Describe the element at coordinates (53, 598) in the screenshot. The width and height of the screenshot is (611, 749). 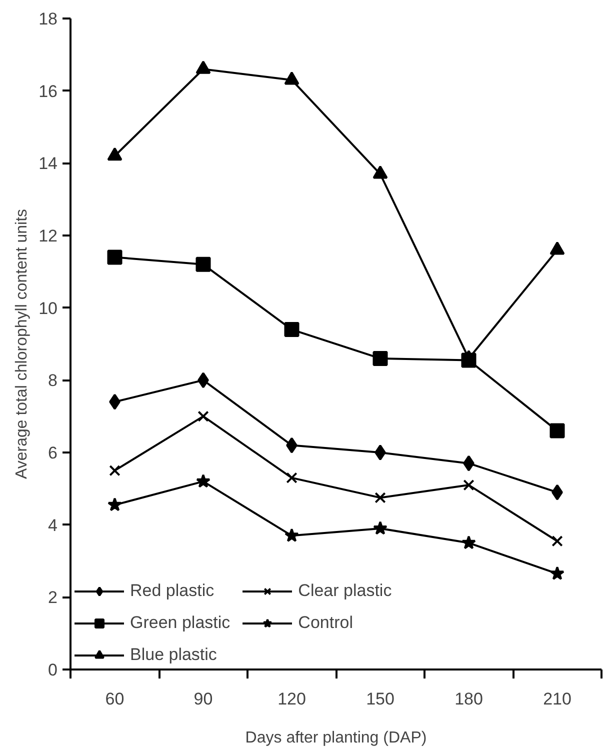
I see `y-tick-label: 2` at that location.